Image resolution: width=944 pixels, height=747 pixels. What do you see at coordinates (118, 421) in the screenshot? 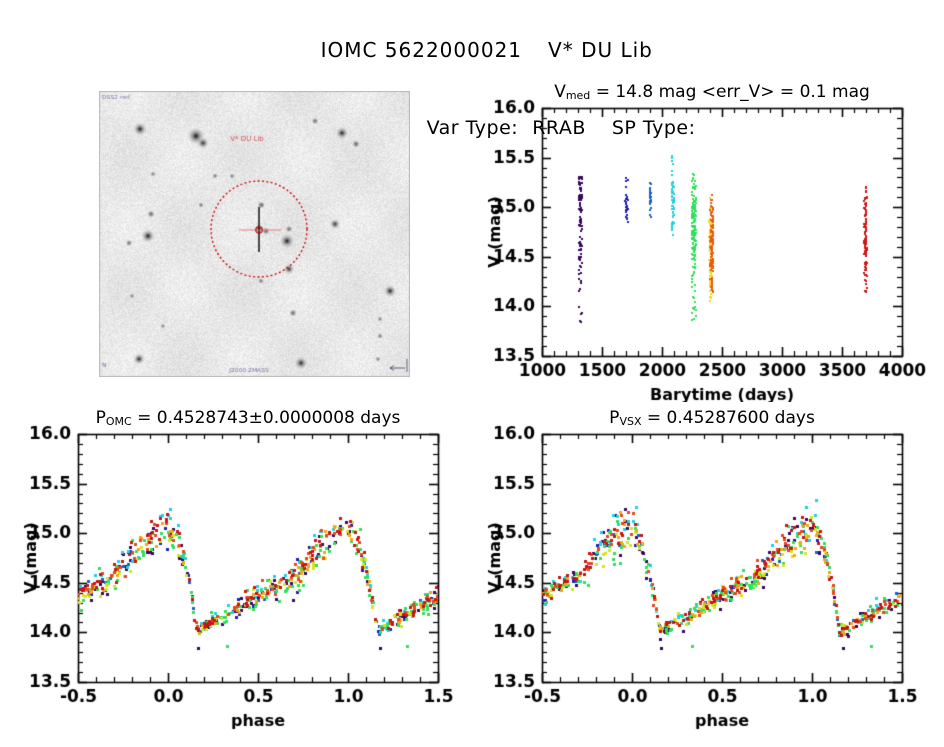
I see `pomc-subscript: OMC` at bounding box center [118, 421].